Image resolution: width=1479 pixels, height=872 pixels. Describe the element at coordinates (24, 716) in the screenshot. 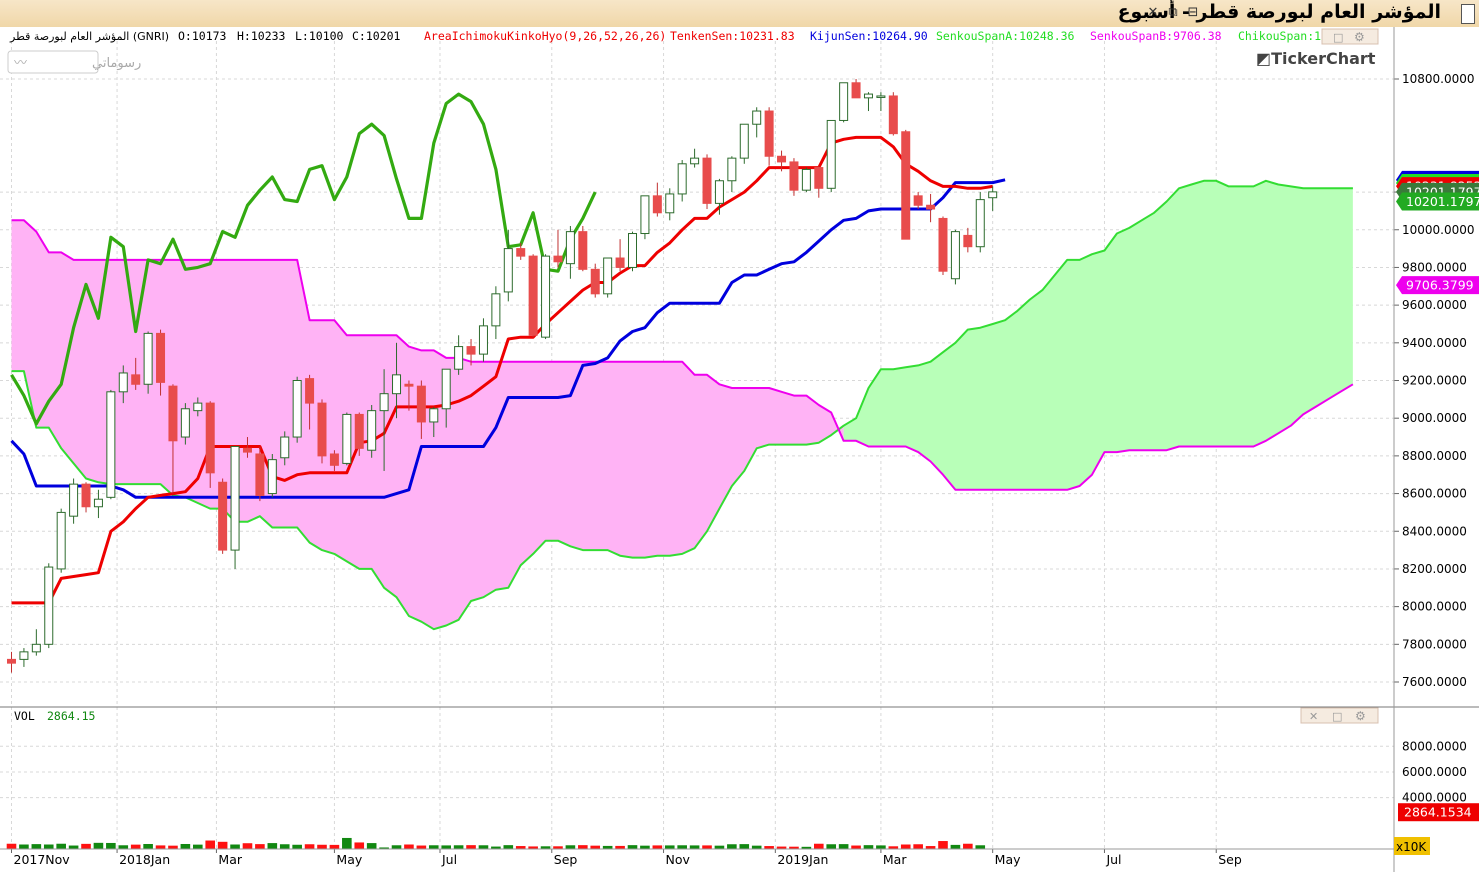

I see `volume-label: VOL` at that location.